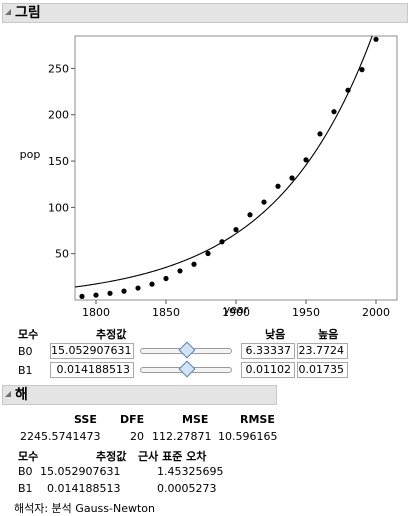 This screenshot has width=412, height=516. What do you see at coordinates (92, 351) in the screenshot?
I see `b0-estimate-field: 15.052907631` at bounding box center [92, 351].